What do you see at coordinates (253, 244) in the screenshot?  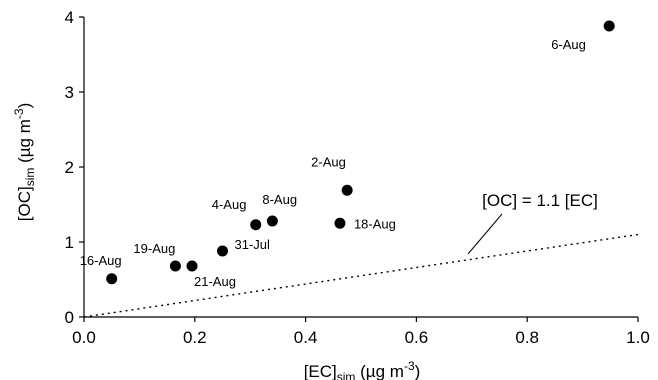 I see `point-label: 31-Jul` at bounding box center [253, 244].